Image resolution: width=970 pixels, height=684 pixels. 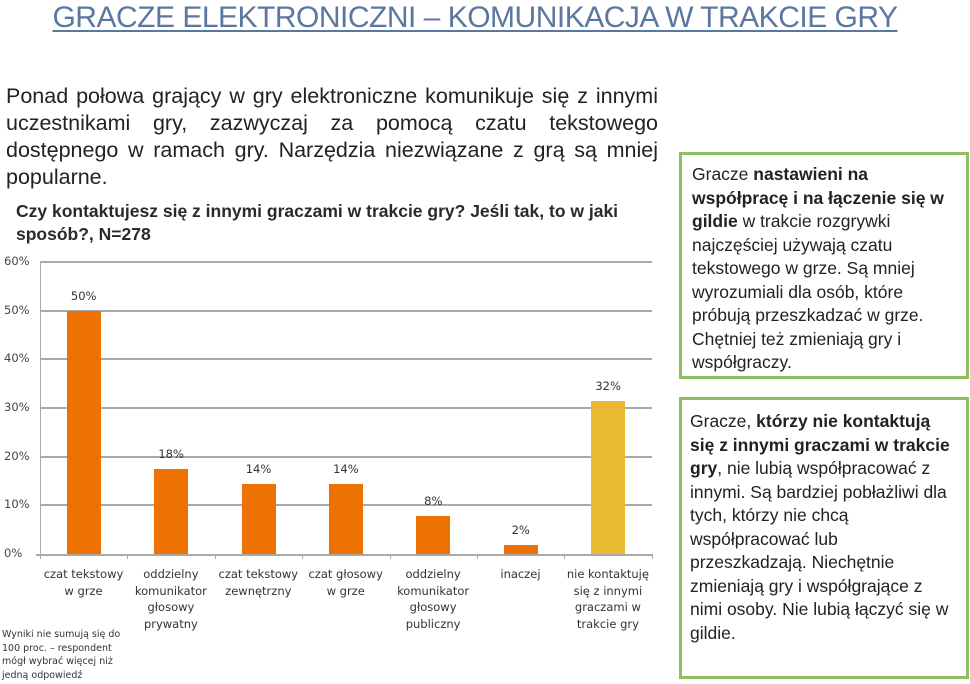 I want to click on bar-value-label: 2%, so click(x=520, y=530).